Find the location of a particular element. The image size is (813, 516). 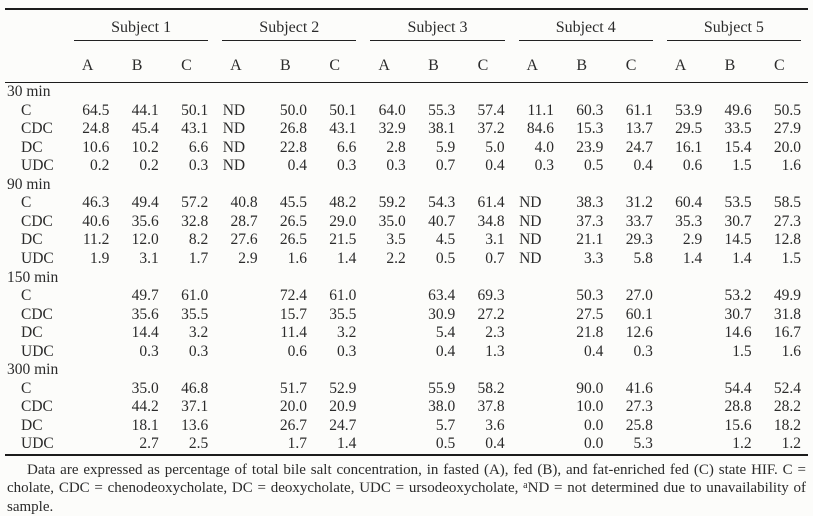

subject-4-header: Subject 4 is located at coordinates (586, 25).